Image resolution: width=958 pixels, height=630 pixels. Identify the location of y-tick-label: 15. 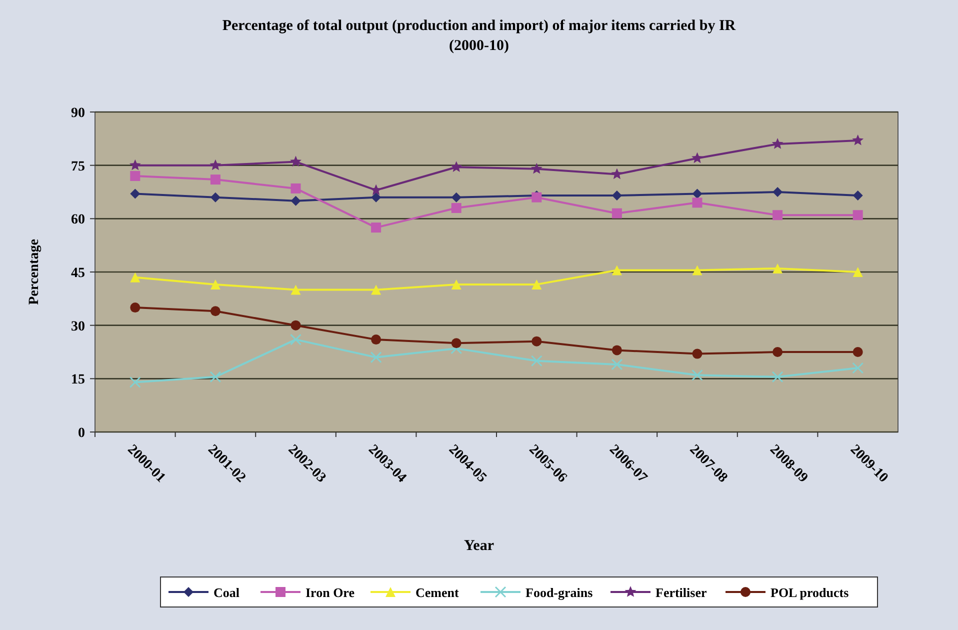
(78, 380).